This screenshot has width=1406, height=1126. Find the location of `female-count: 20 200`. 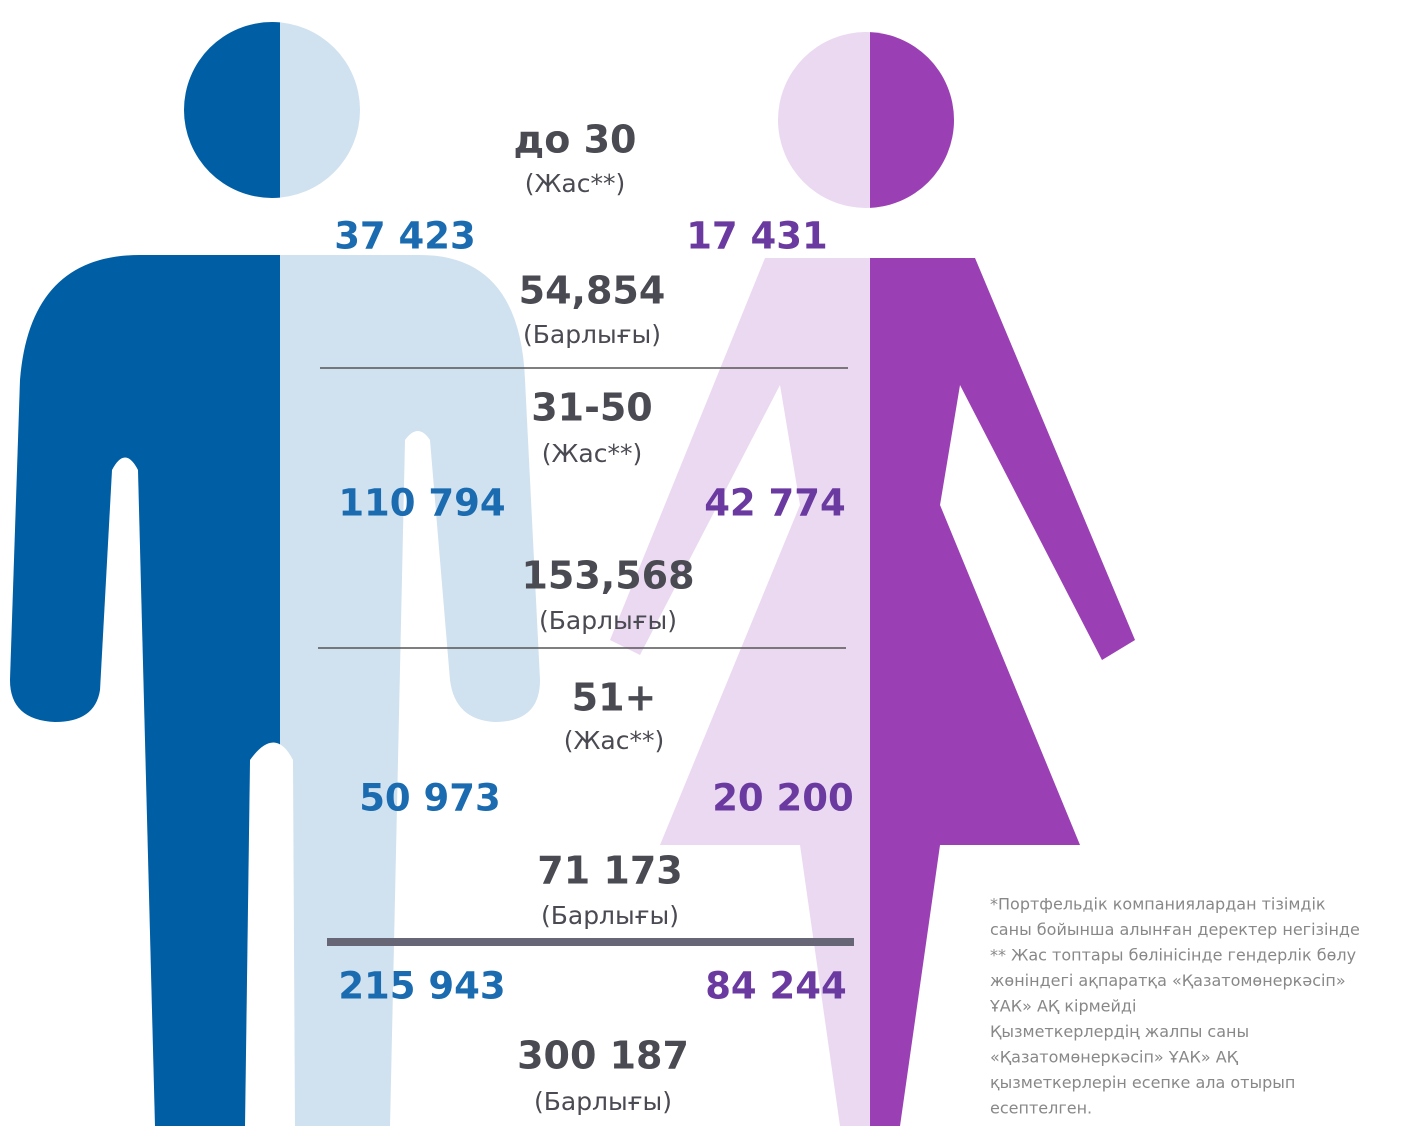

female-count: 20 200 is located at coordinates (783, 798).